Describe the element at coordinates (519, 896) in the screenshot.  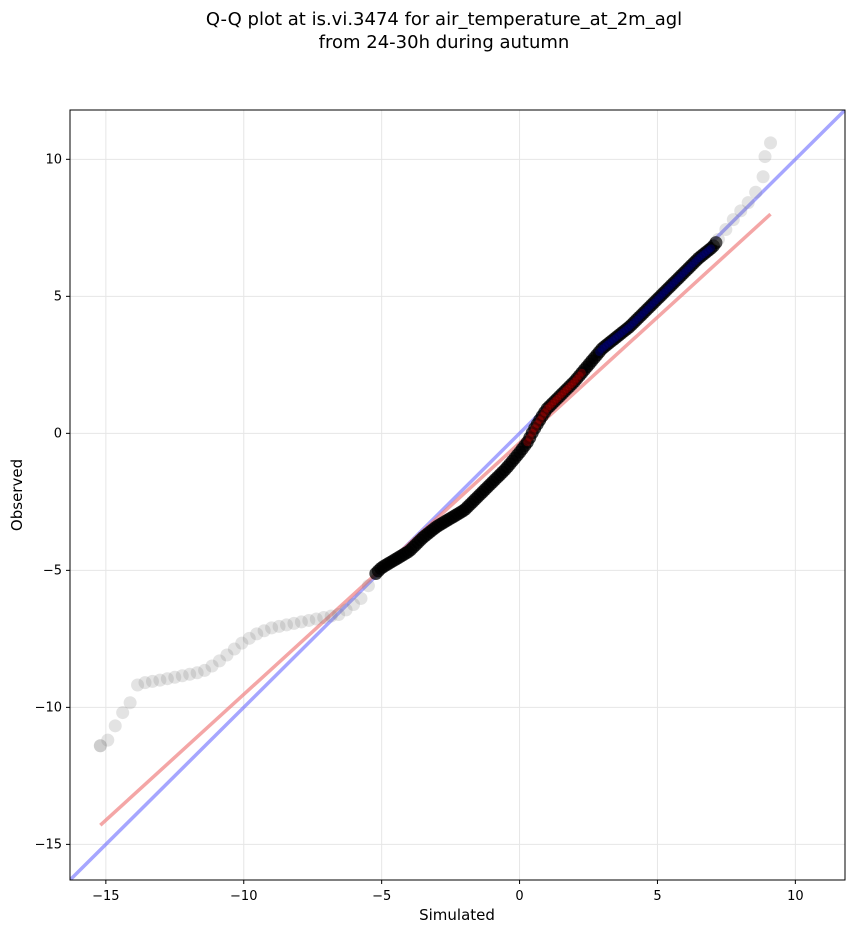
I see `x-tick-label: 0` at that location.